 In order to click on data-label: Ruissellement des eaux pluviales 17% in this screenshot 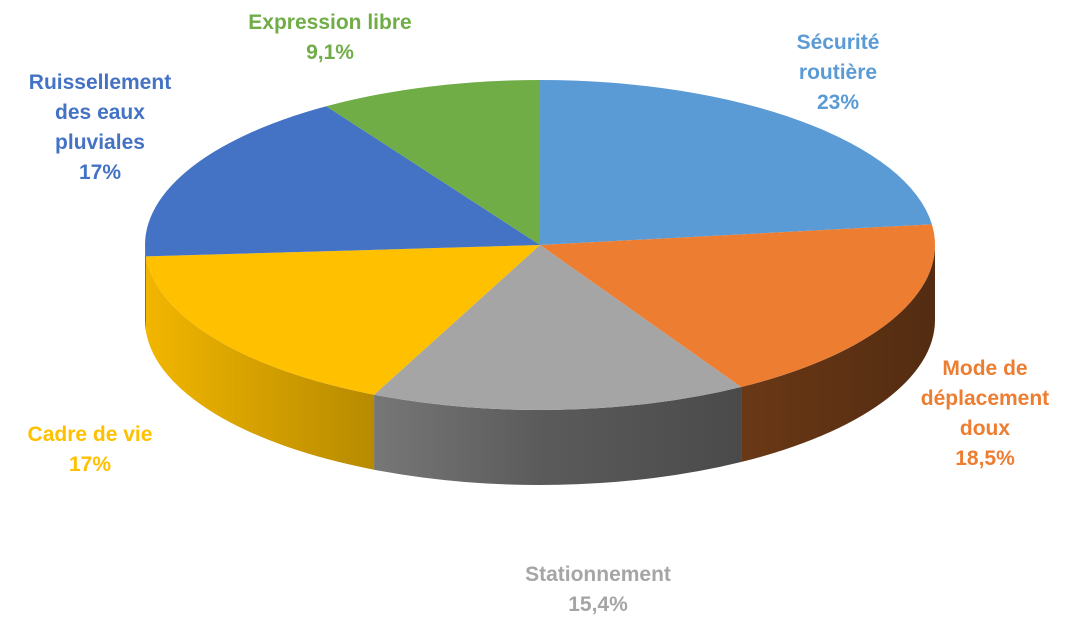, I will do `click(100, 128)`.